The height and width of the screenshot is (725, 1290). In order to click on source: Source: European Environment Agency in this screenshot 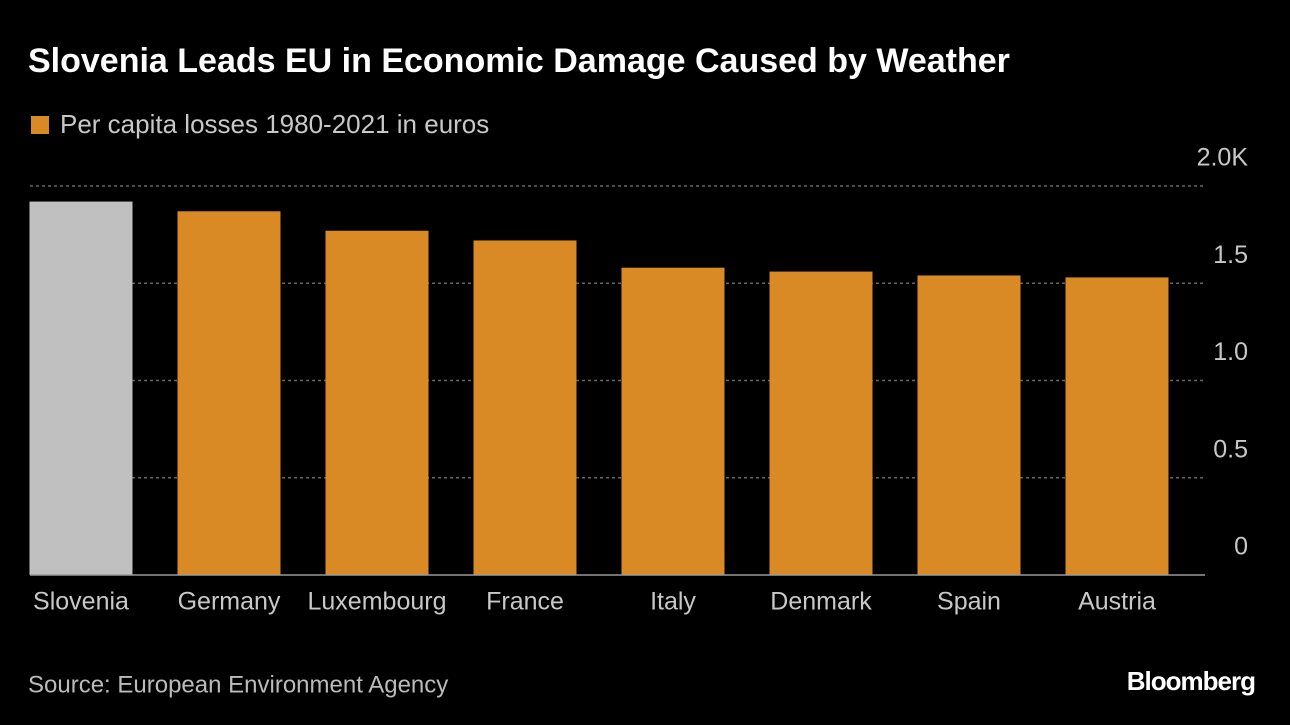, I will do `click(238, 684)`.